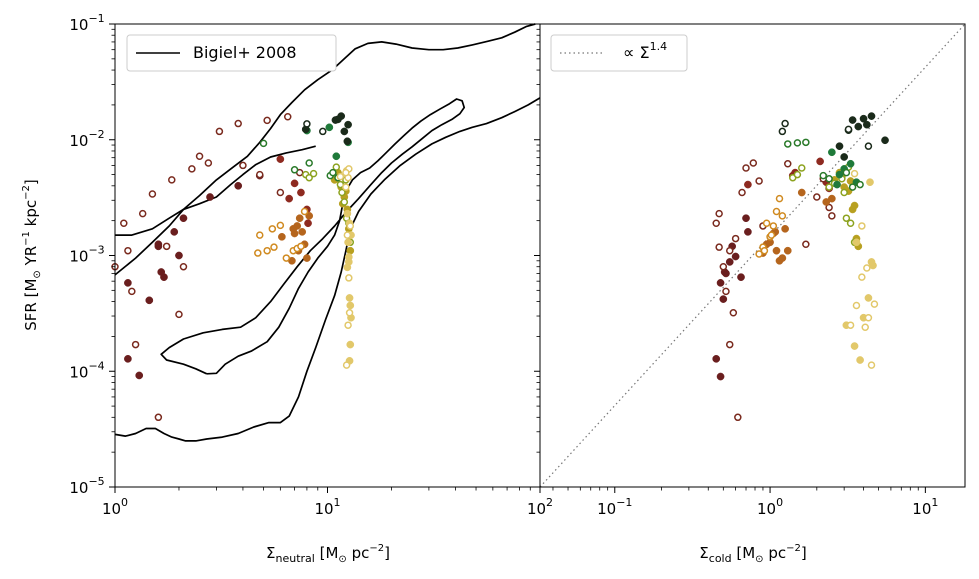 This screenshot has width=979, height=579. What do you see at coordinates (645, 51) in the screenshot?
I see `right-legend-label: ∝ Σ1.4` at bounding box center [645, 51].